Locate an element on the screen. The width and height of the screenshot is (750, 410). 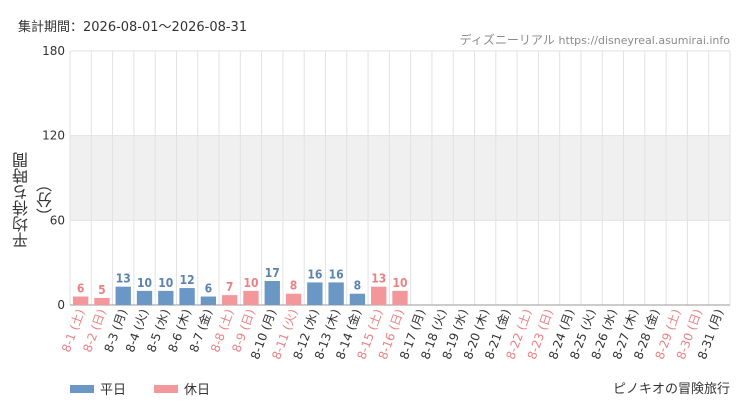
bar-value-label: 7 is located at coordinates (230, 287).